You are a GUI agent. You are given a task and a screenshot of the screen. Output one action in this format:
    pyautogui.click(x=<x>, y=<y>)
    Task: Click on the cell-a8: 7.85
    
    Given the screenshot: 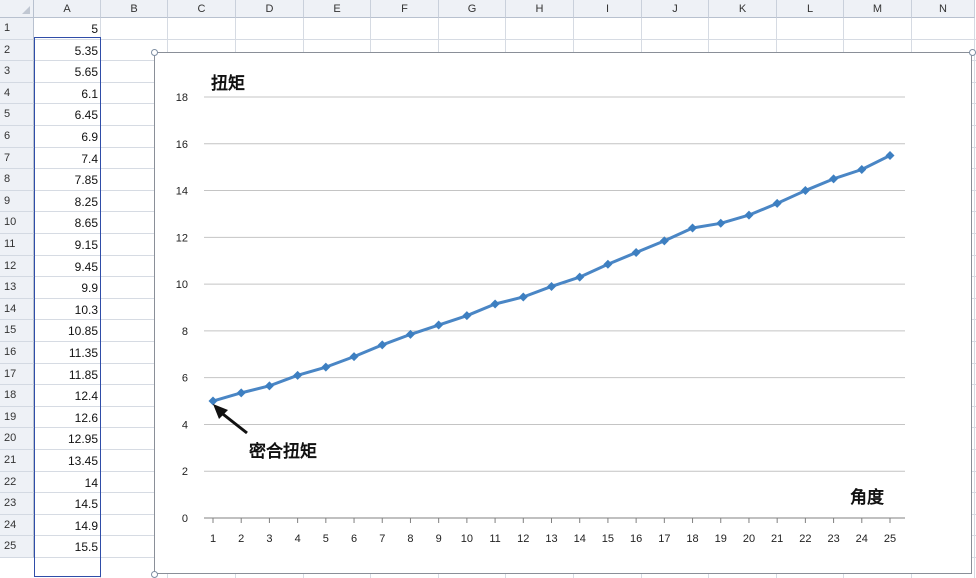 What is the action you would take?
    pyautogui.click(x=86, y=180)
    